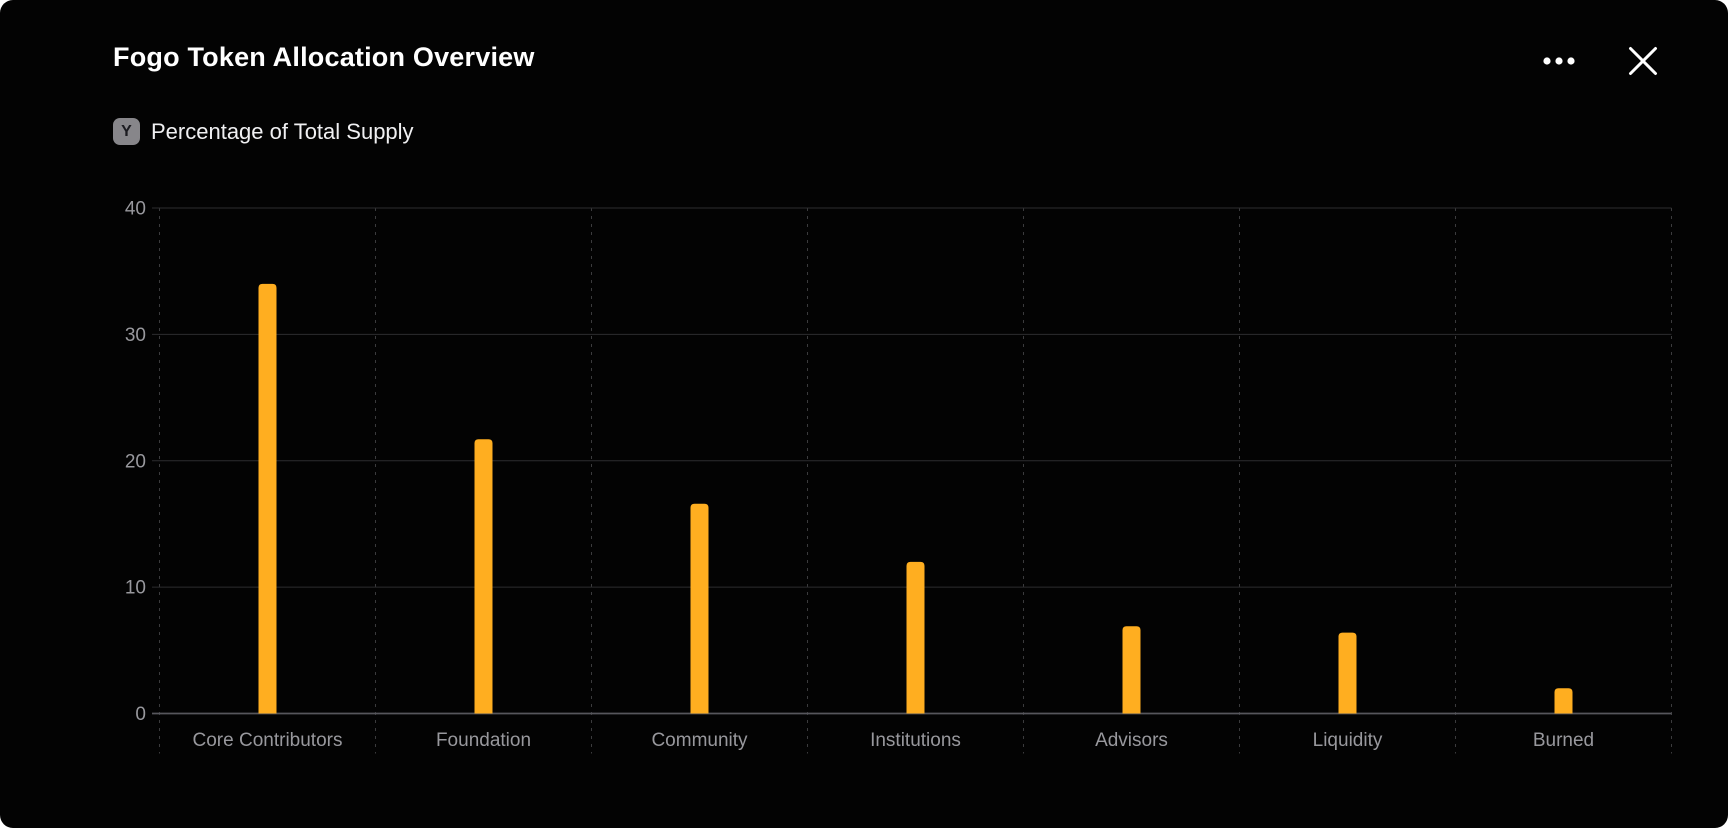 The width and height of the screenshot is (1728, 828). Describe the element at coordinates (1131, 670) in the screenshot. I see `bar-advisors` at that location.